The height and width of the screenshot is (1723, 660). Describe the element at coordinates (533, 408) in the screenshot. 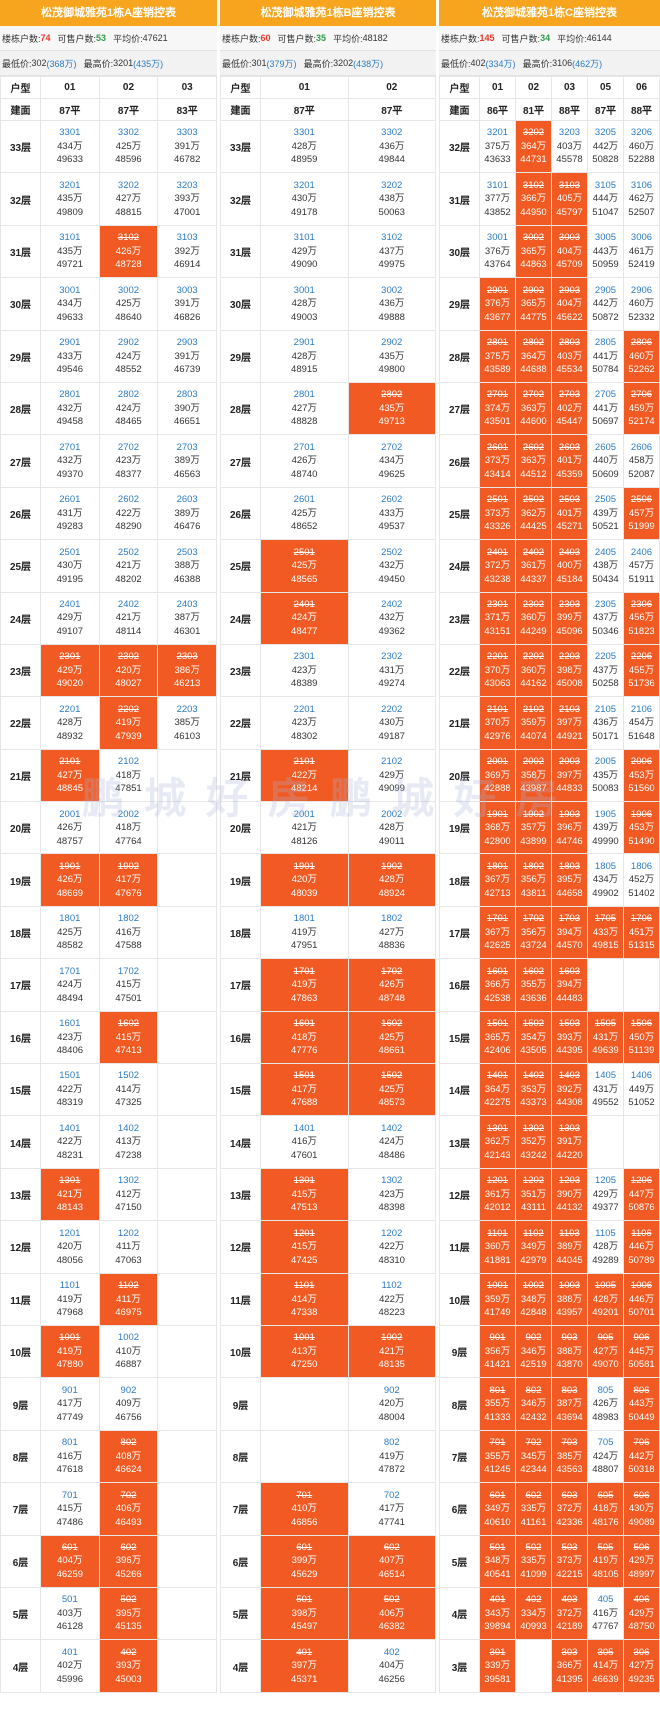

I see `unit-cell-sold: 2702 363万 44600` at that location.